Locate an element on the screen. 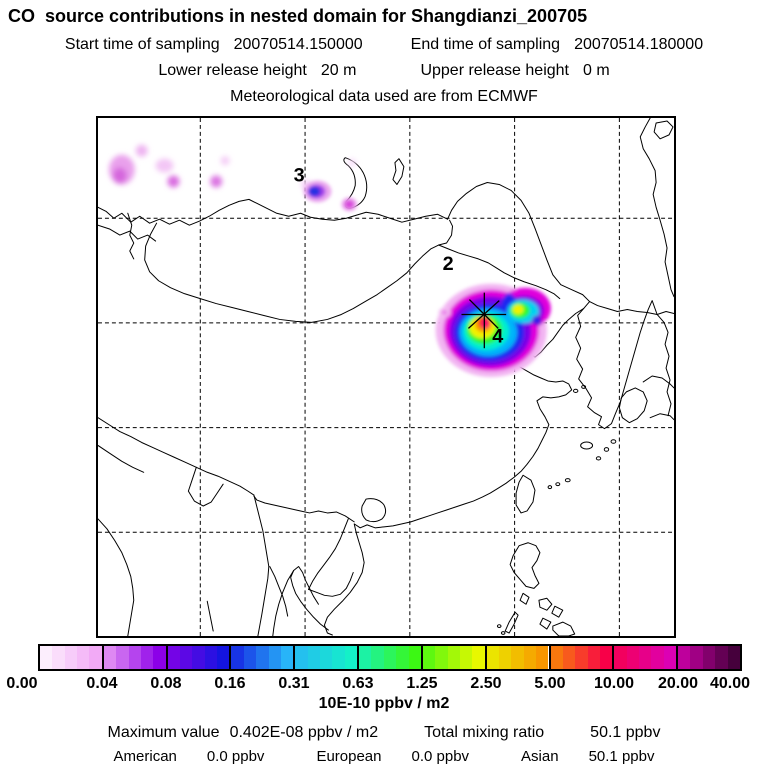 The width and height of the screenshot is (768, 768). colorbar-tick-label: 2.50 is located at coordinates (486, 683).